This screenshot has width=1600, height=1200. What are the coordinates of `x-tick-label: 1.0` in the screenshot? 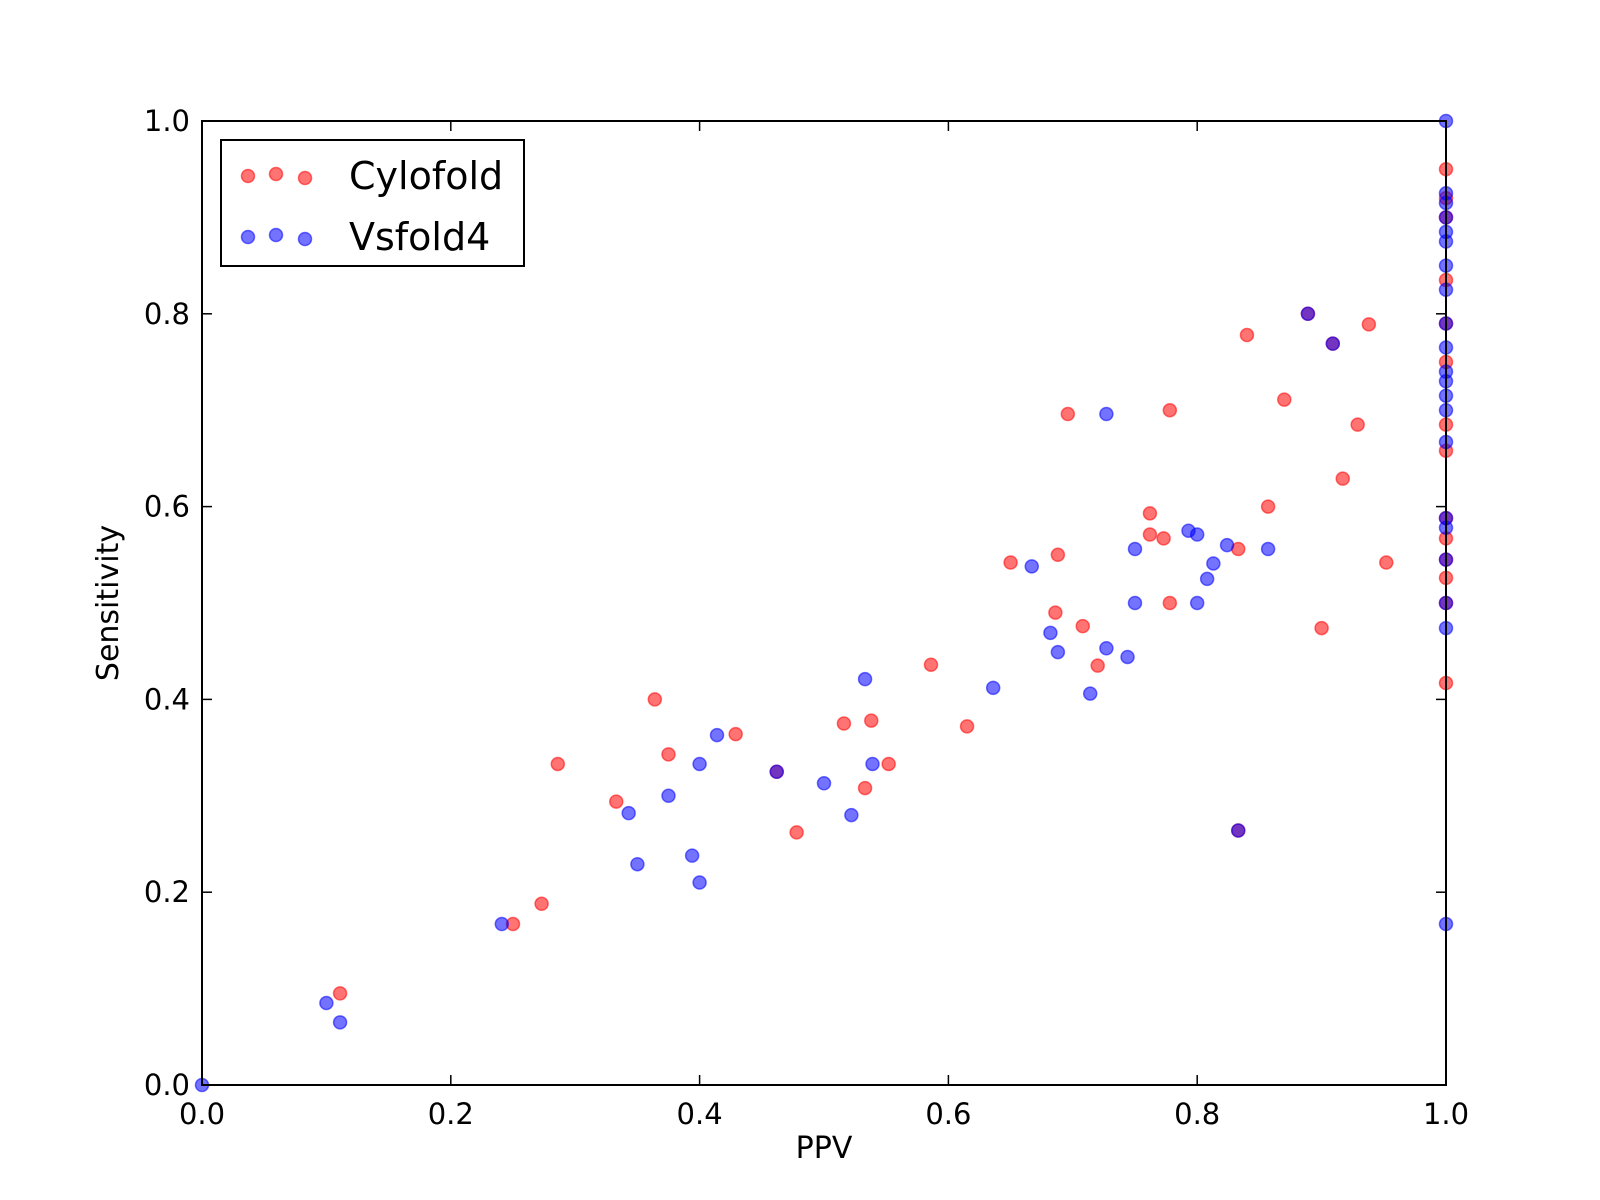 It's located at (1446, 1114).